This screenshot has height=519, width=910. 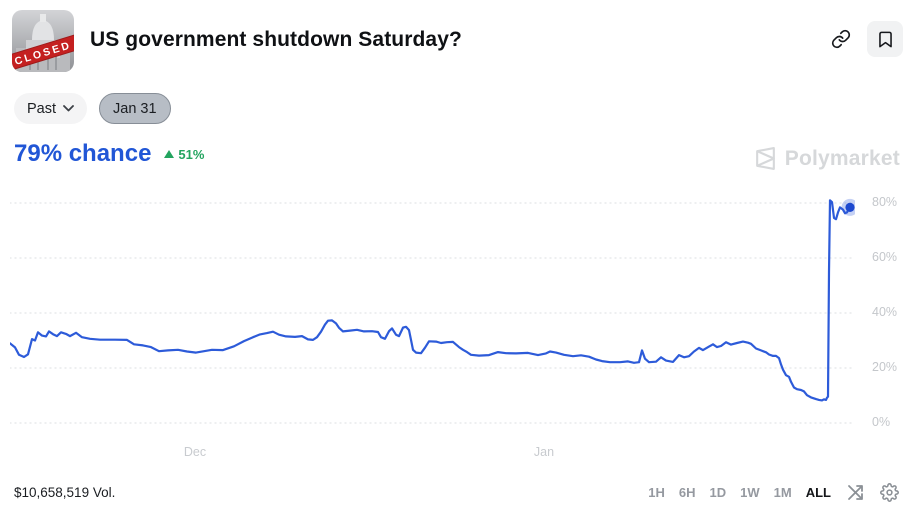 I want to click on past-dropdown: Past, so click(x=51, y=108).